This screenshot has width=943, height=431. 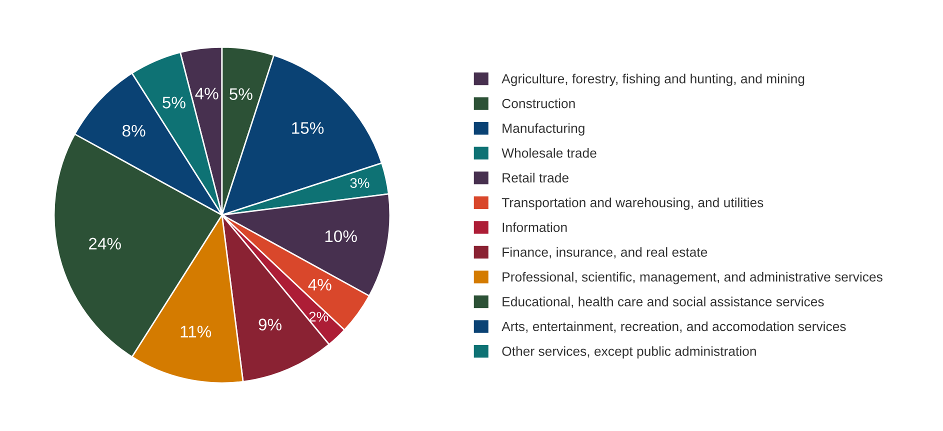 I want to click on legend-label: Educational, health care and social assistance services, so click(x=663, y=302).